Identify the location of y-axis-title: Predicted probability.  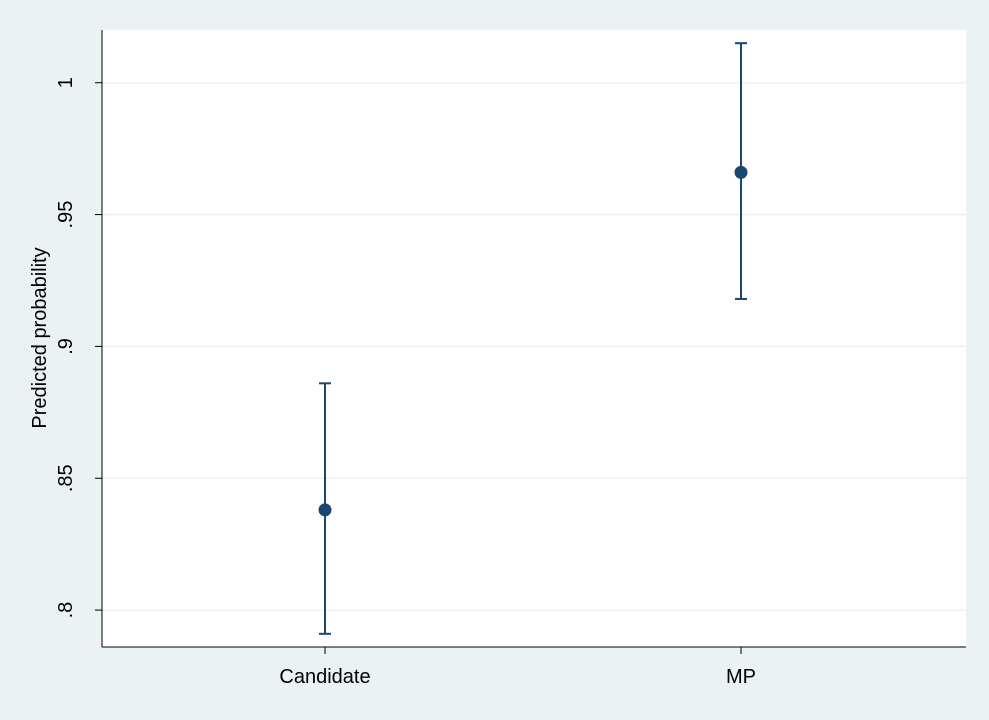
(40, 337).